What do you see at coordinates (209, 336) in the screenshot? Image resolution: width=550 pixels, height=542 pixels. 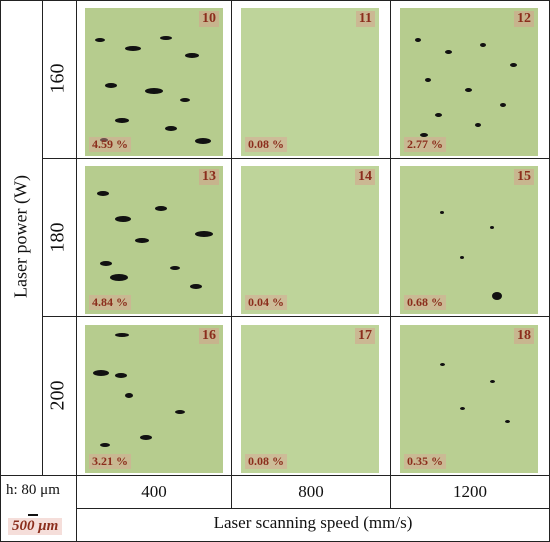 I see `sample-id-16: 16` at bounding box center [209, 336].